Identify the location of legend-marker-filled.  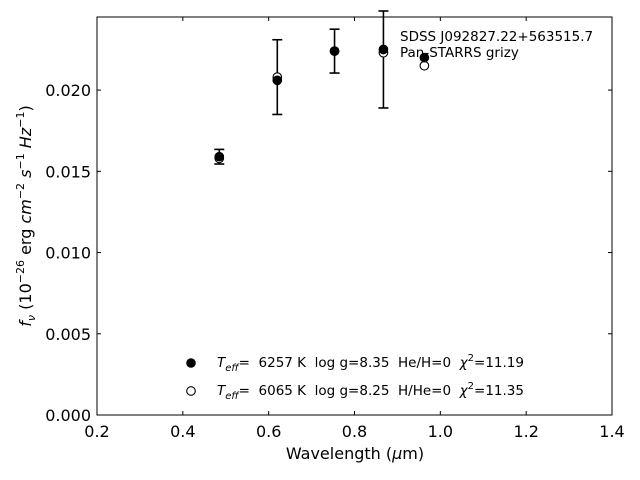
(191, 363).